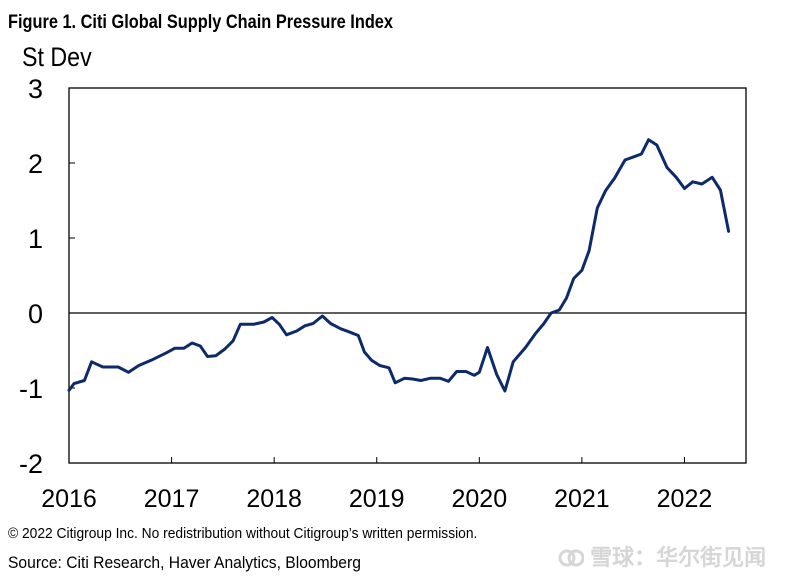 The height and width of the screenshot is (580, 800). I want to click on x-tick-label: 2016, so click(69, 499).